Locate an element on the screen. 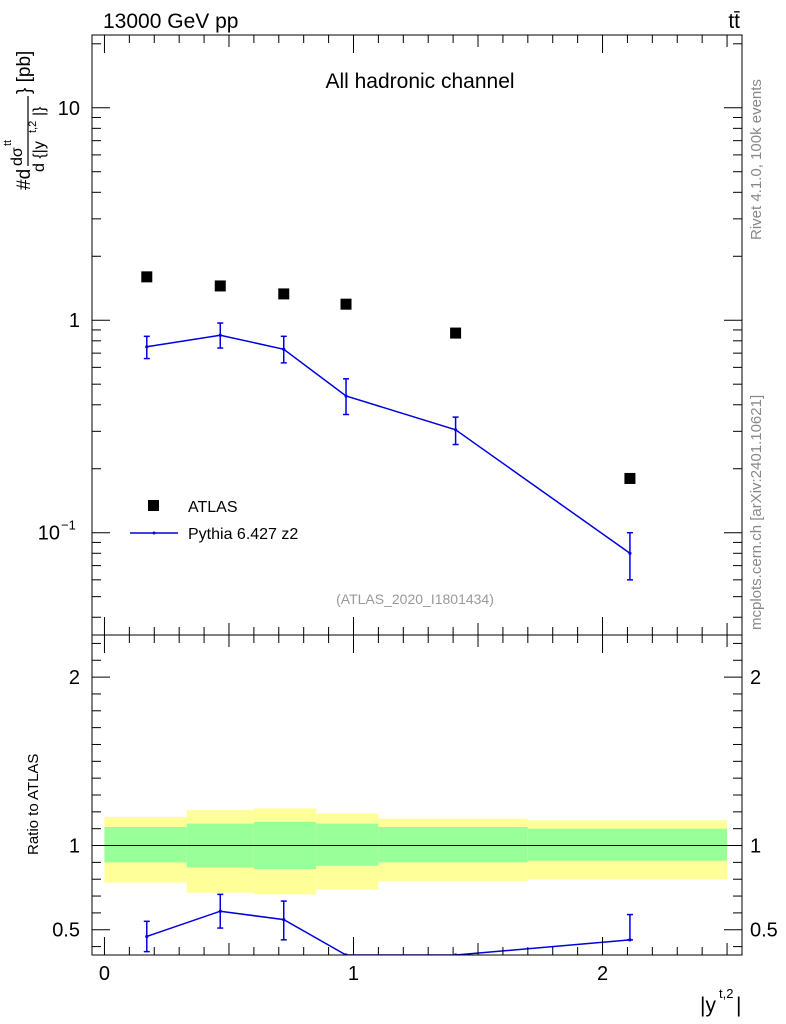 The image size is (786, 1024). x-tick-label: 0 is located at coordinates (104, 974).